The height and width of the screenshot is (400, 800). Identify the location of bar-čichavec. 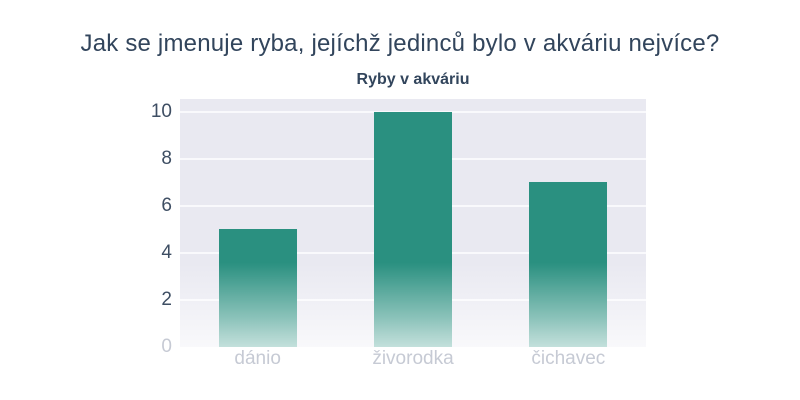
(568, 264).